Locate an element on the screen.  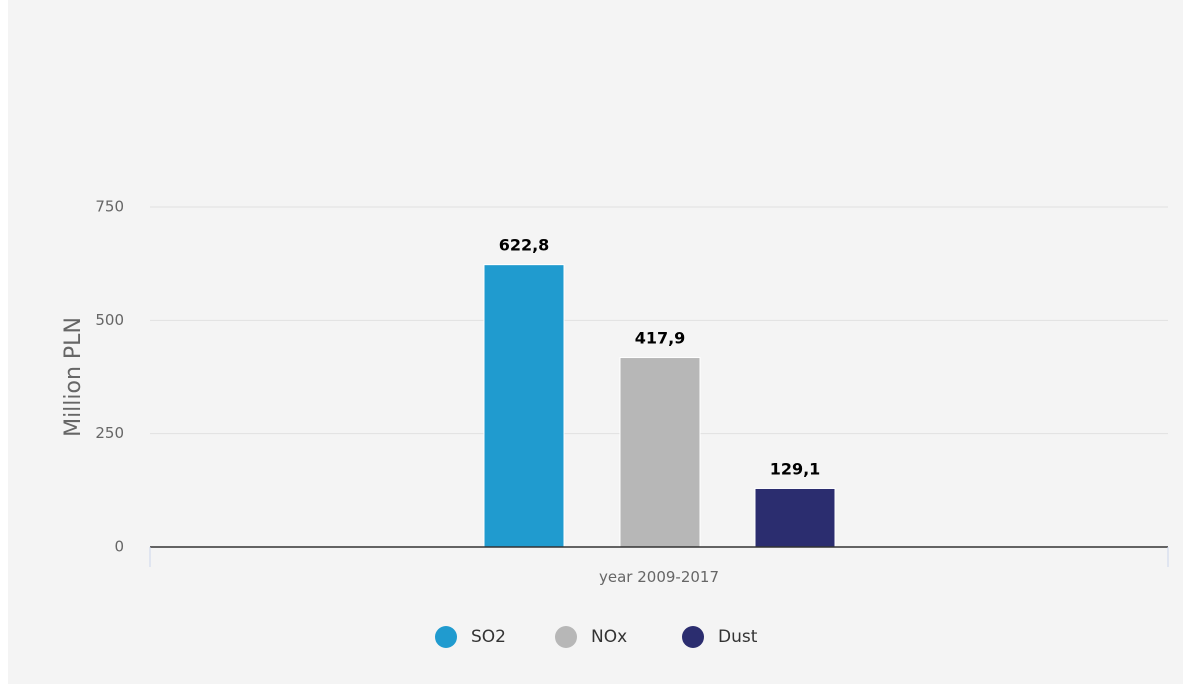
data-label-dust: 129,1 is located at coordinates (795, 468).